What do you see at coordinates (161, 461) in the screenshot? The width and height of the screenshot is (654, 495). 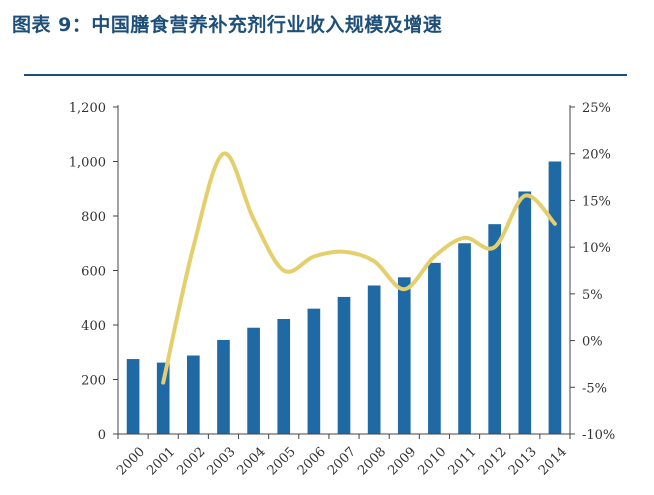 I see `x-tick-label: 2001` at bounding box center [161, 461].